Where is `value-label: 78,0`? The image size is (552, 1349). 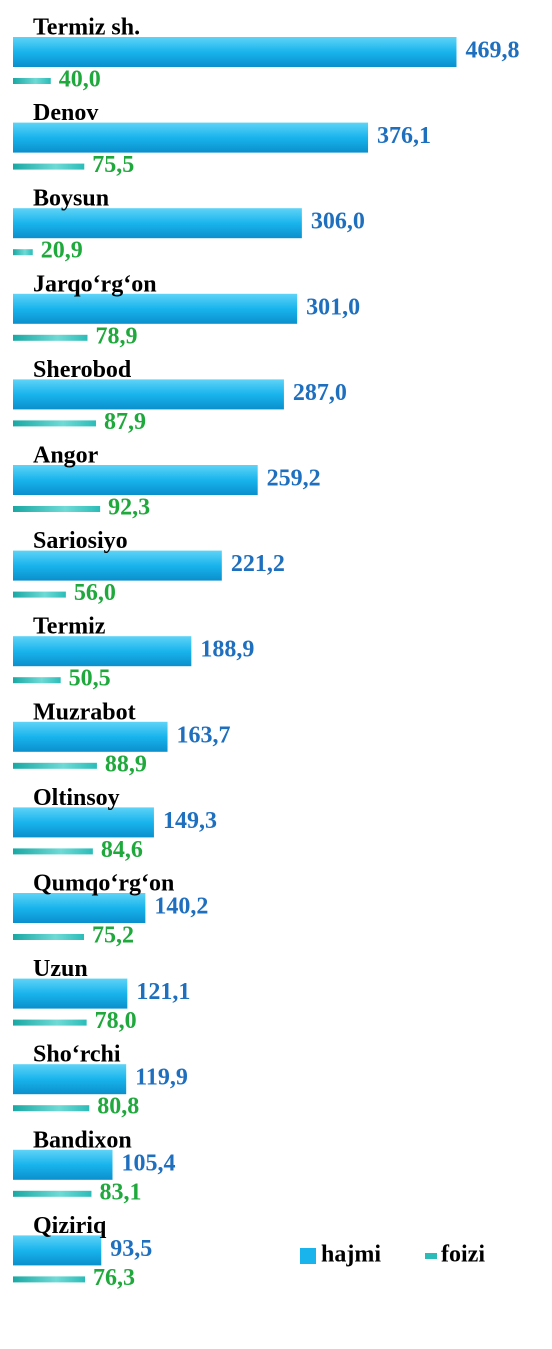
value-label: 78,0 is located at coordinates (116, 1021).